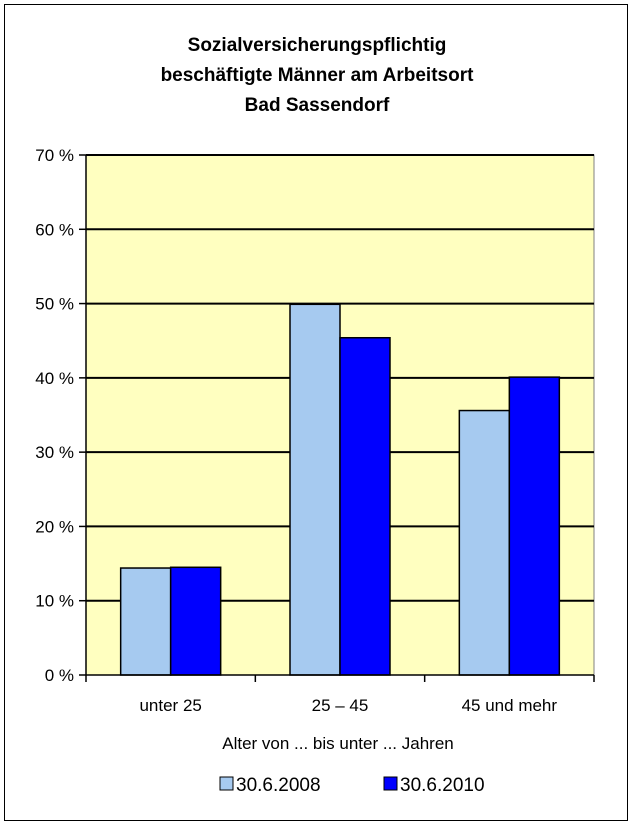 This screenshot has height=825, width=634. Describe the element at coordinates (54, 415) in the screenshot. I see `y-tick-labels: 0 % 10 % 20 % 30 % 40 % 50 % 60 % 70 %` at that location.